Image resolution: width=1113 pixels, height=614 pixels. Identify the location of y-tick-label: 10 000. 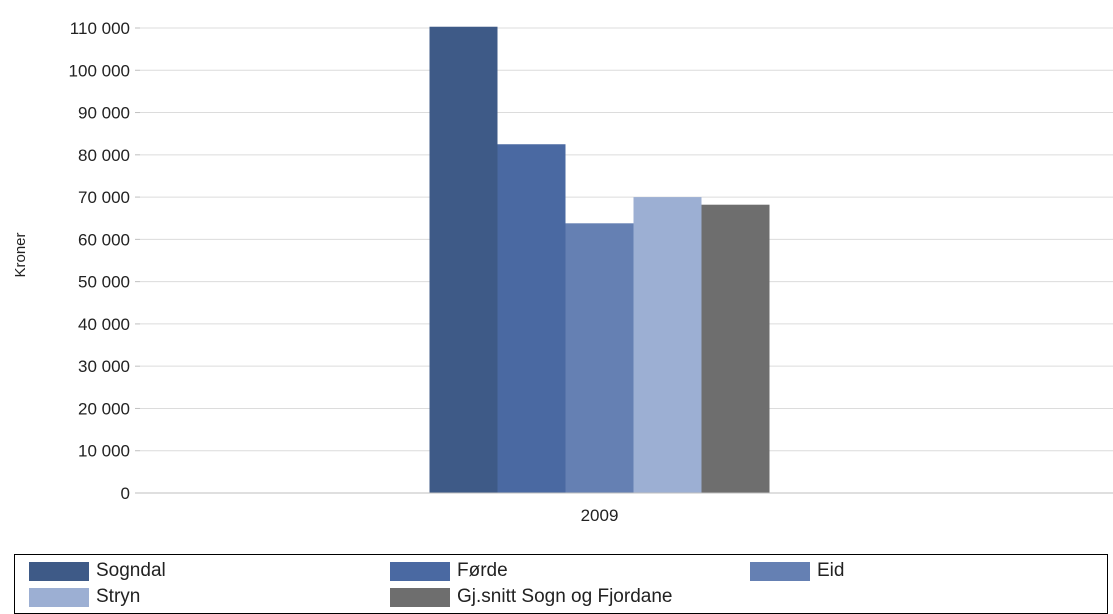
(104, 451).